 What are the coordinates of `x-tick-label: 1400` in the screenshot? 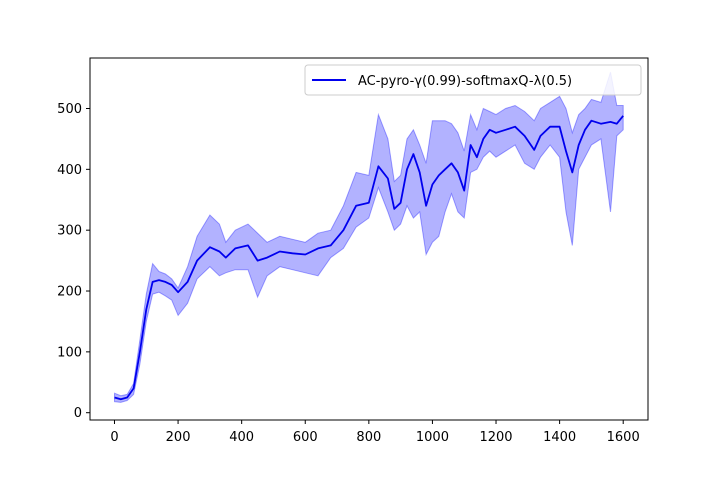 It's located at (559, 437).